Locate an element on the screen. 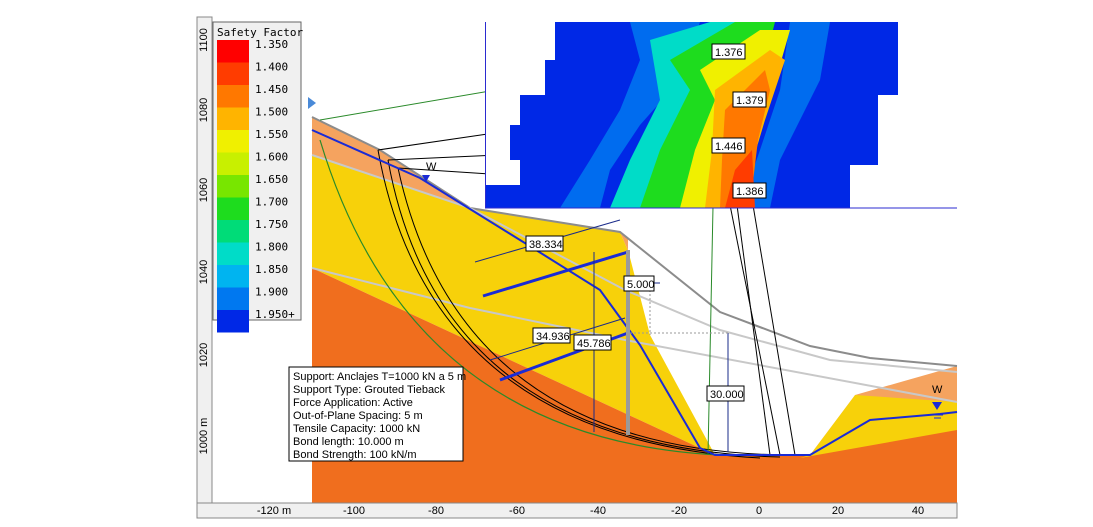  svg-text: 1.386 is located at coordinates (750, 192).